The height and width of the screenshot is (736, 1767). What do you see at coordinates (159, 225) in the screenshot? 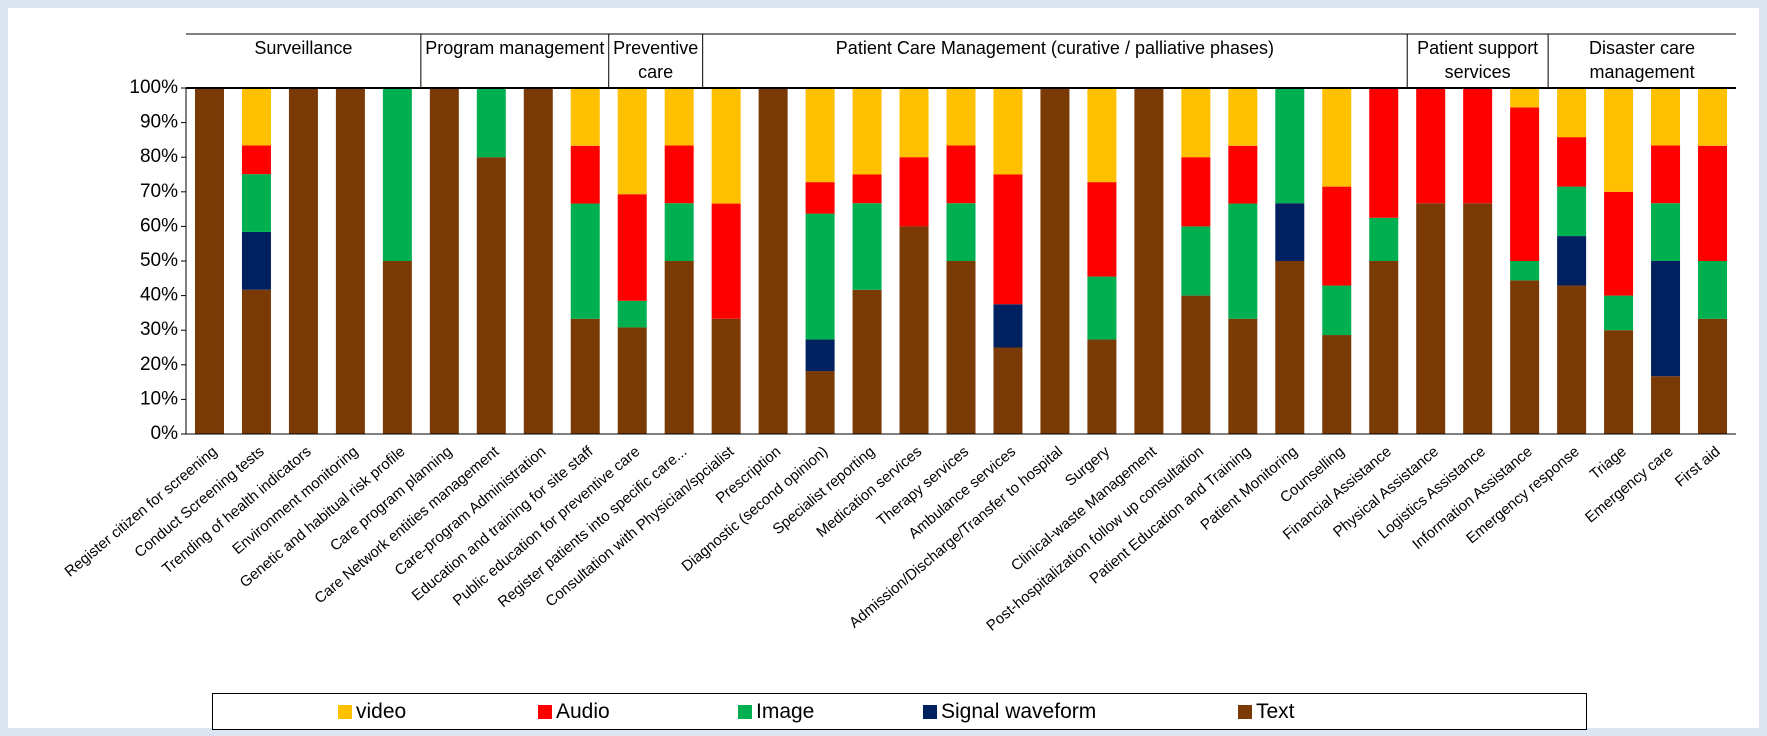
I see `y-tick-label: 60%` at bounding box center [159, 225].